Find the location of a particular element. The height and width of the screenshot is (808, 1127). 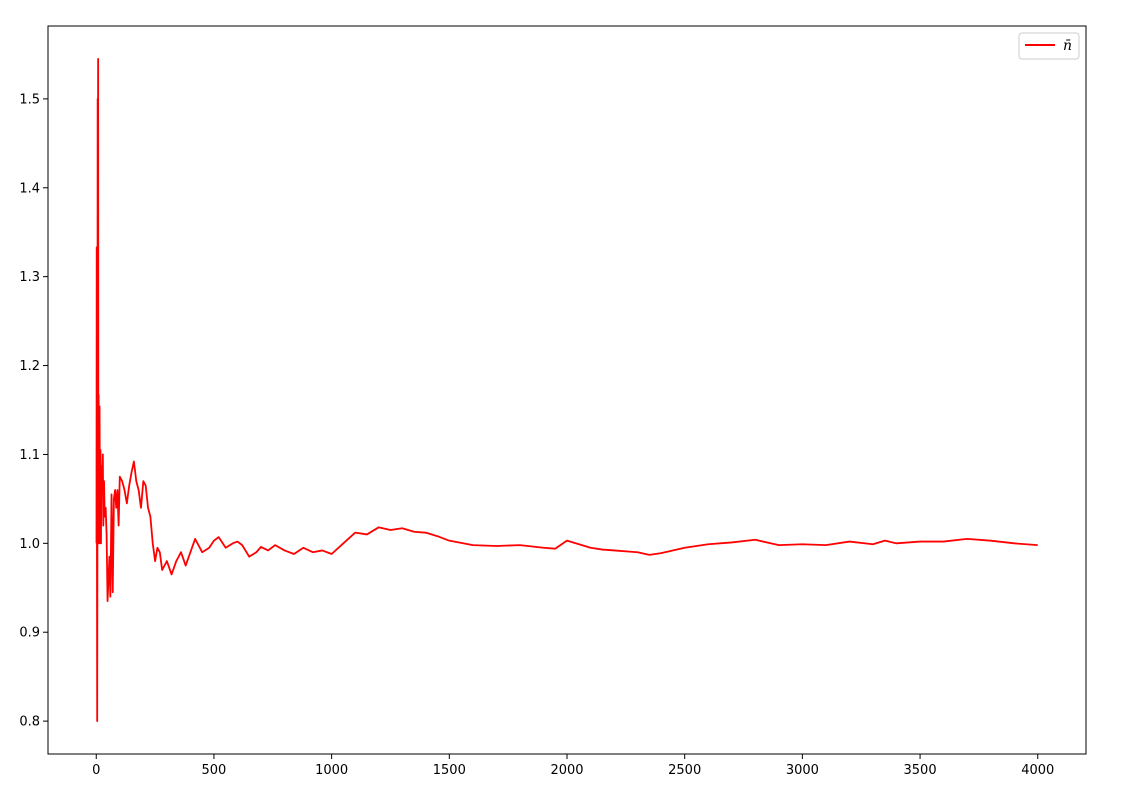

y-tick-label: 0.9 is located at coordinates (29, 633).